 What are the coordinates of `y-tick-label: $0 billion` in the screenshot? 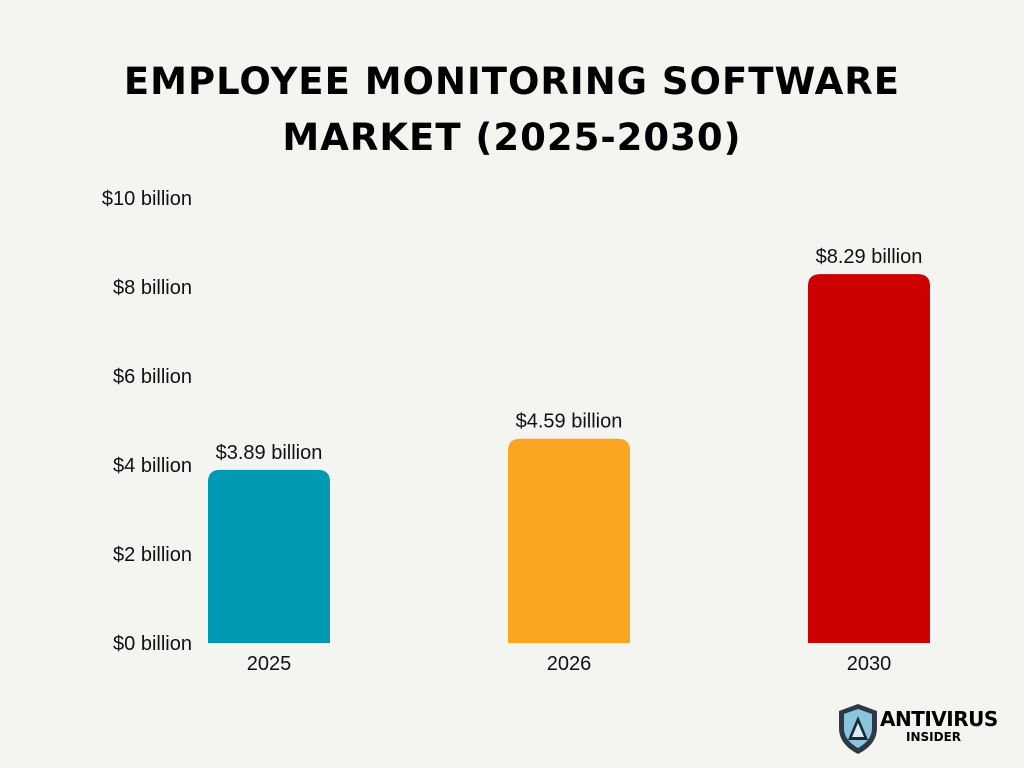 It's located at (152, 644).